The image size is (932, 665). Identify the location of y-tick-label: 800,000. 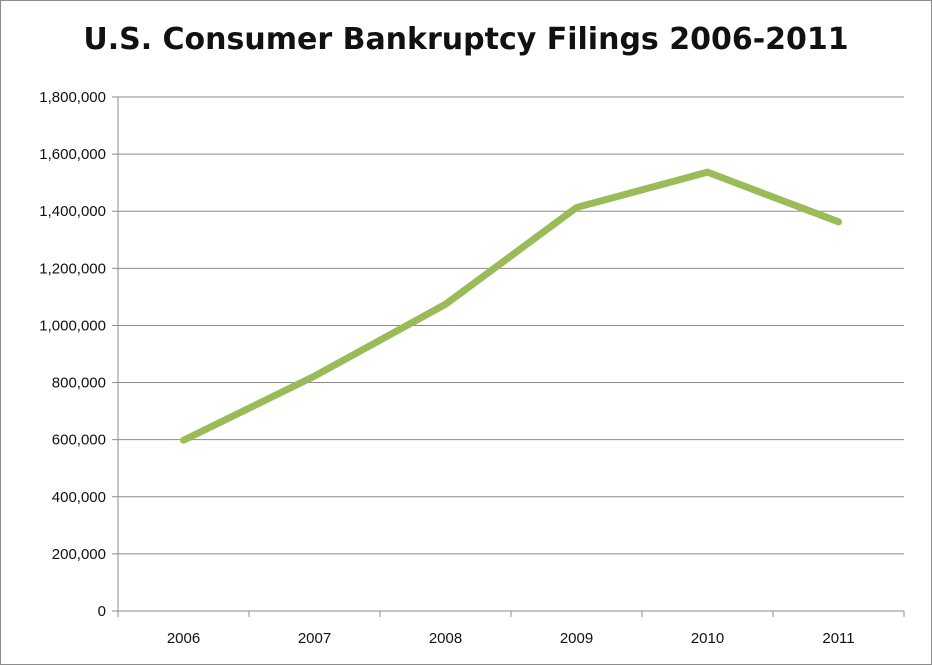
(79, 383).